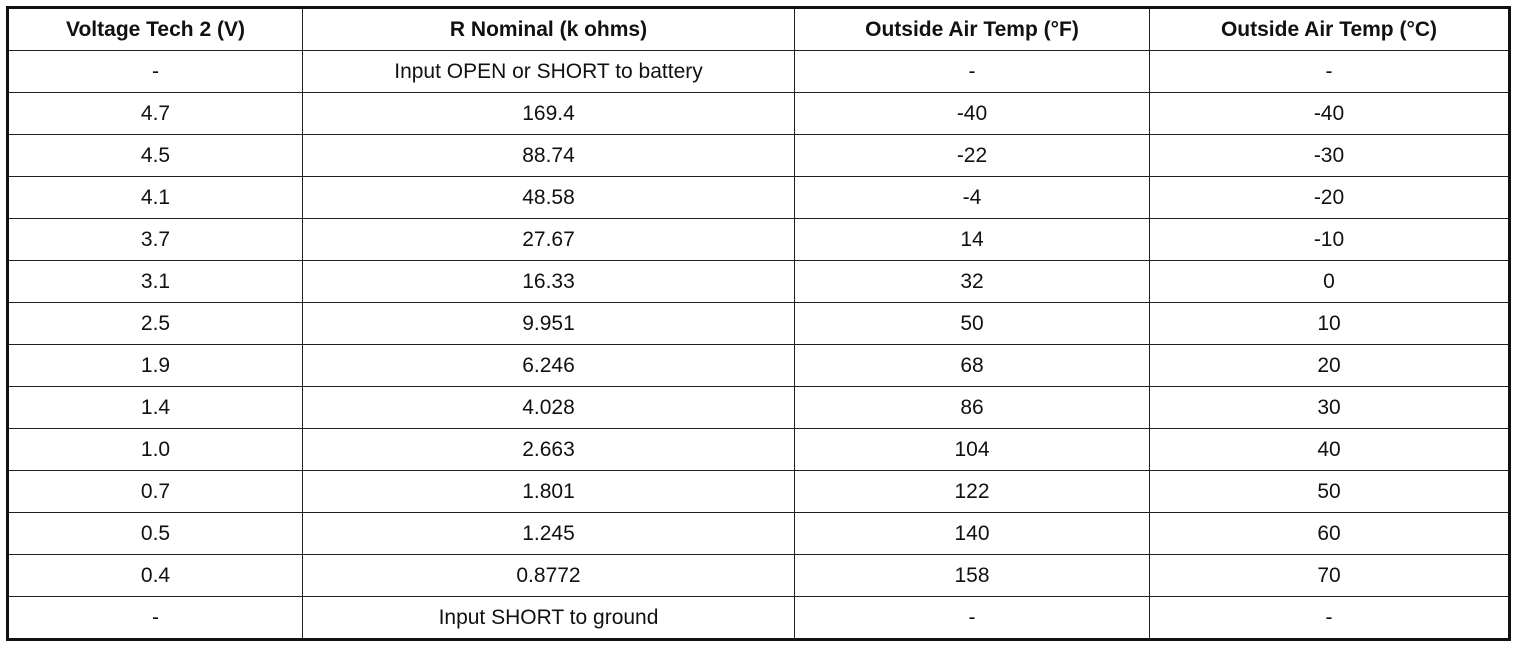  What do you see at coordinates (155, 533) in the screenshot?
I see `table-cell: 0.5` at bounding box center [155, 533].